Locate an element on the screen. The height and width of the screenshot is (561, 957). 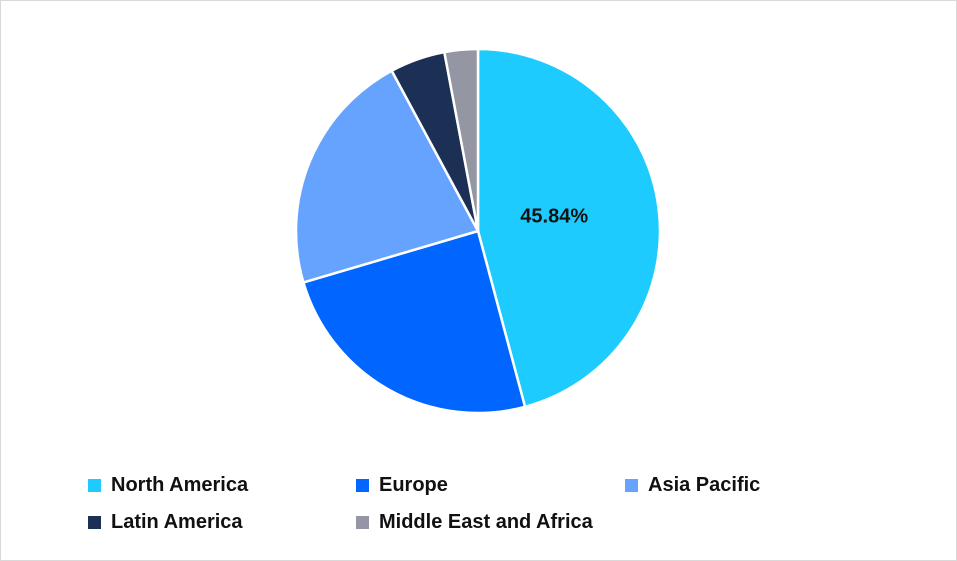
legend-item-middle-east-and-africa: Middle East and Africa is located at coordinates (474, 522).